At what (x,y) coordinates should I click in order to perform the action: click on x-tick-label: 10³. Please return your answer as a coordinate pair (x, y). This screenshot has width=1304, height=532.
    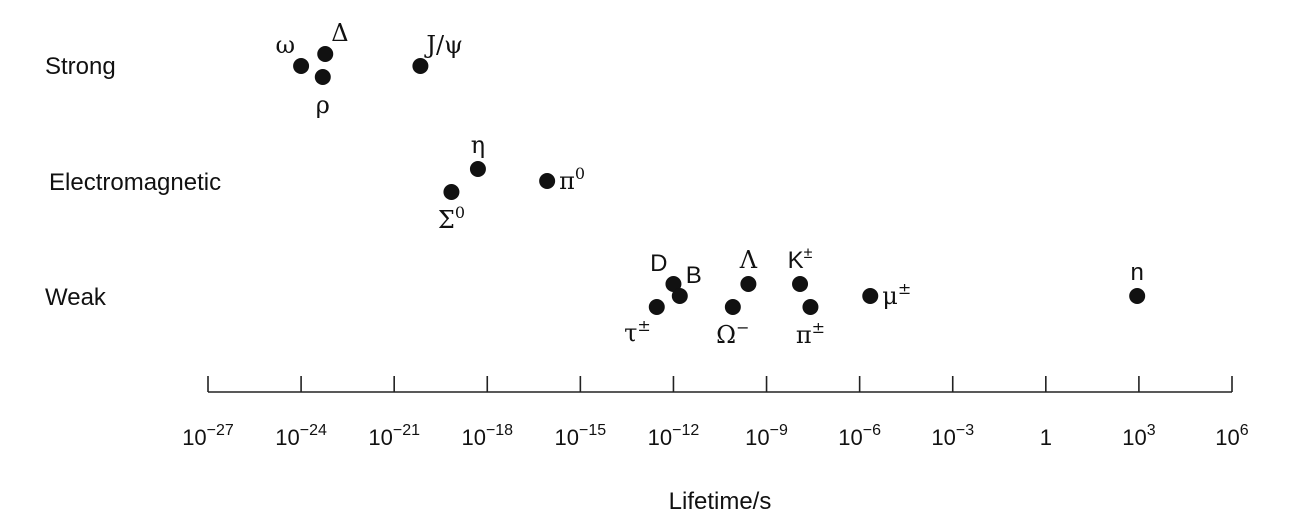
    Looking at the image, I should click on (1138, 436).